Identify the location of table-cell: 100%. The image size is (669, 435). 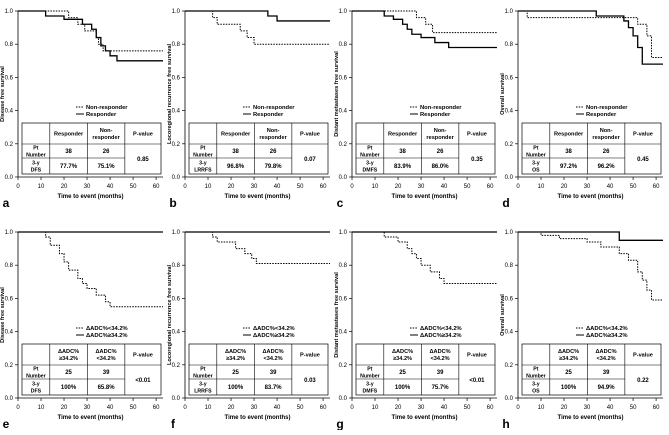
(69, 388).